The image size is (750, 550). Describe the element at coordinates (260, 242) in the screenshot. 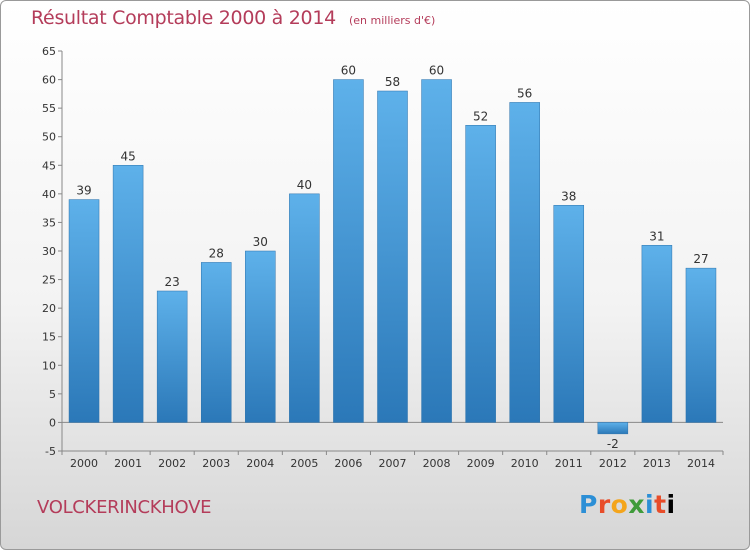

I see `data-label: 30` at that location.